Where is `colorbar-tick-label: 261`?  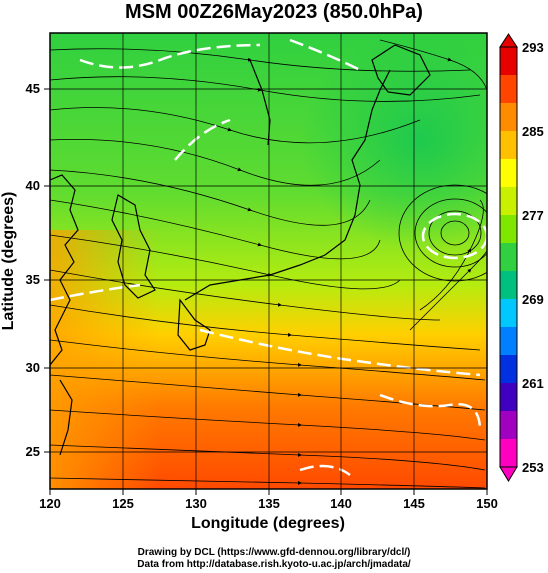
colorbar-tick-label: 261 is located at coordinates (533, 383).